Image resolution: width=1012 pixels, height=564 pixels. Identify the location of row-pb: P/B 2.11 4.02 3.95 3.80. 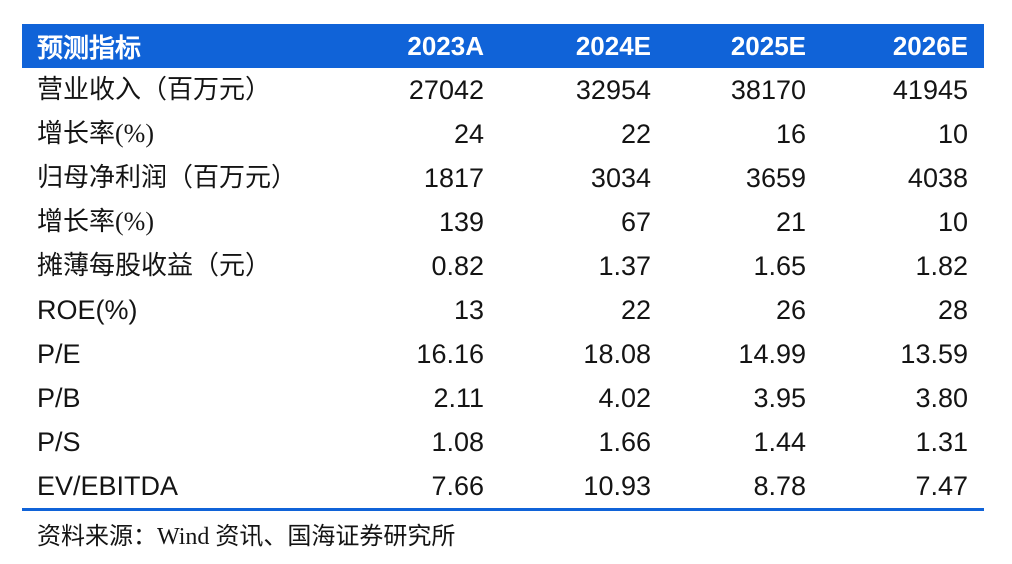
(503, 398).